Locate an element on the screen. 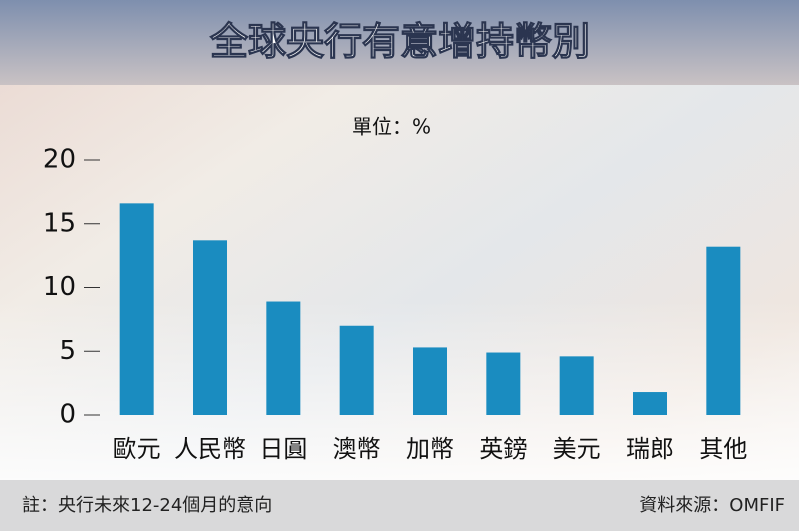 The image size is (799, 531). unit-label: 單位：% is located at coordinates (391, 127).